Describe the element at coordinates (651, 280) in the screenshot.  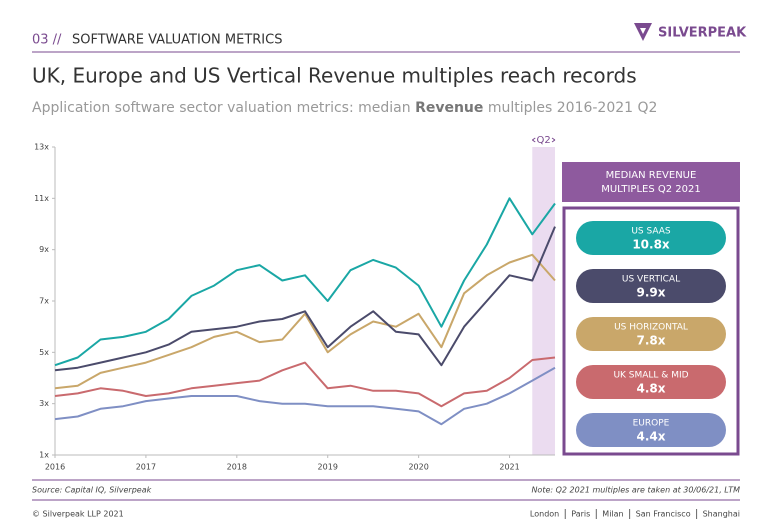
I see `legend-label: US VERTICAL` at that location.